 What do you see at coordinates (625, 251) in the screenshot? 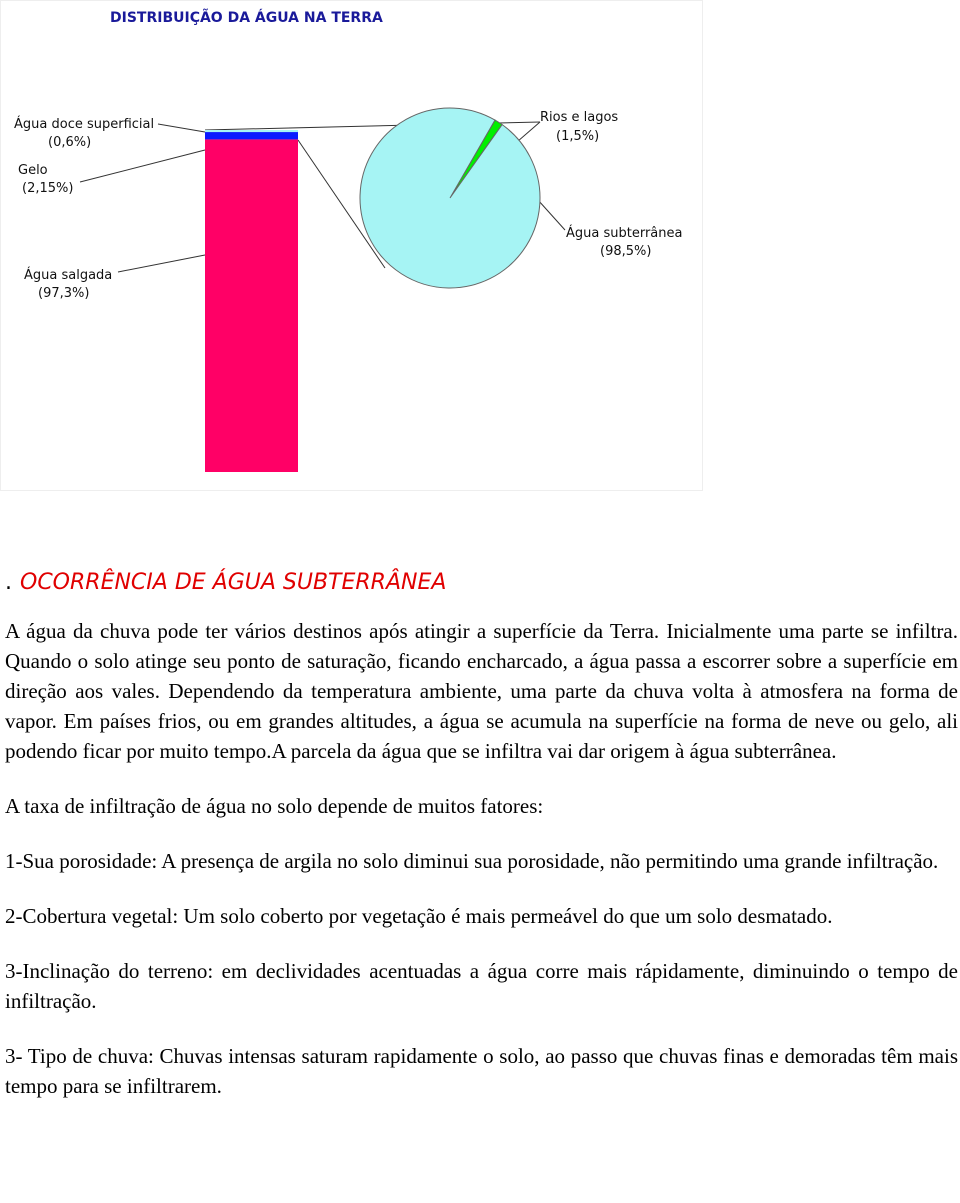
I see `value-label: (98,5%)` at bounding box center [625, 251].